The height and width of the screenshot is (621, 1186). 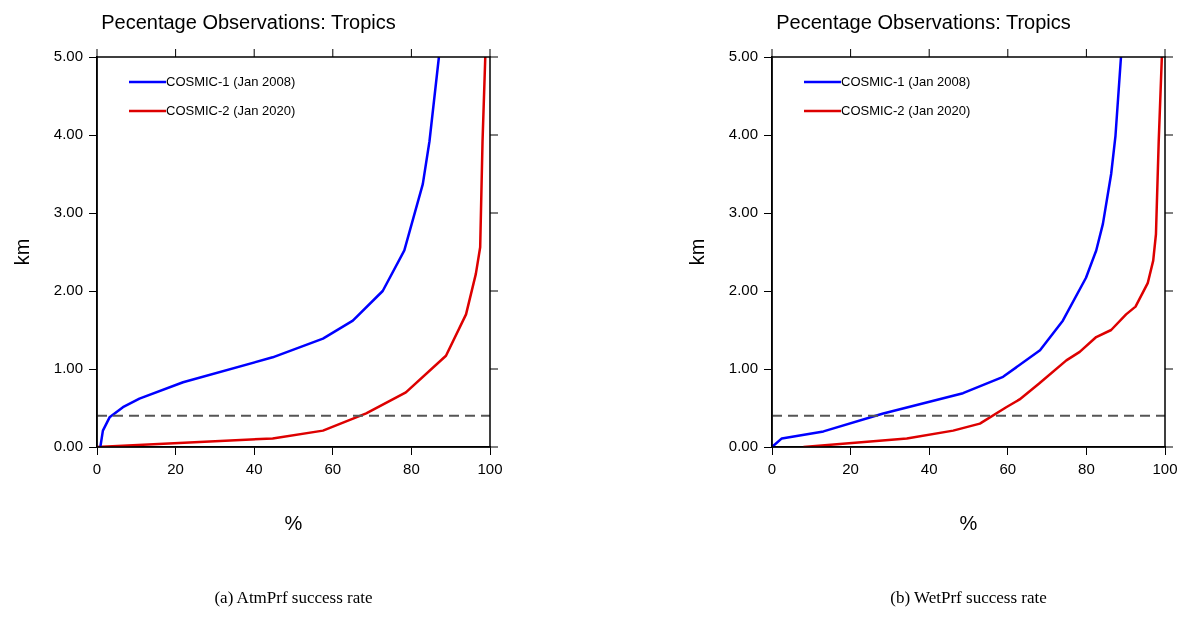 I want to click on text: (a) AtmPrf success rate, so click(x=293, y=598).